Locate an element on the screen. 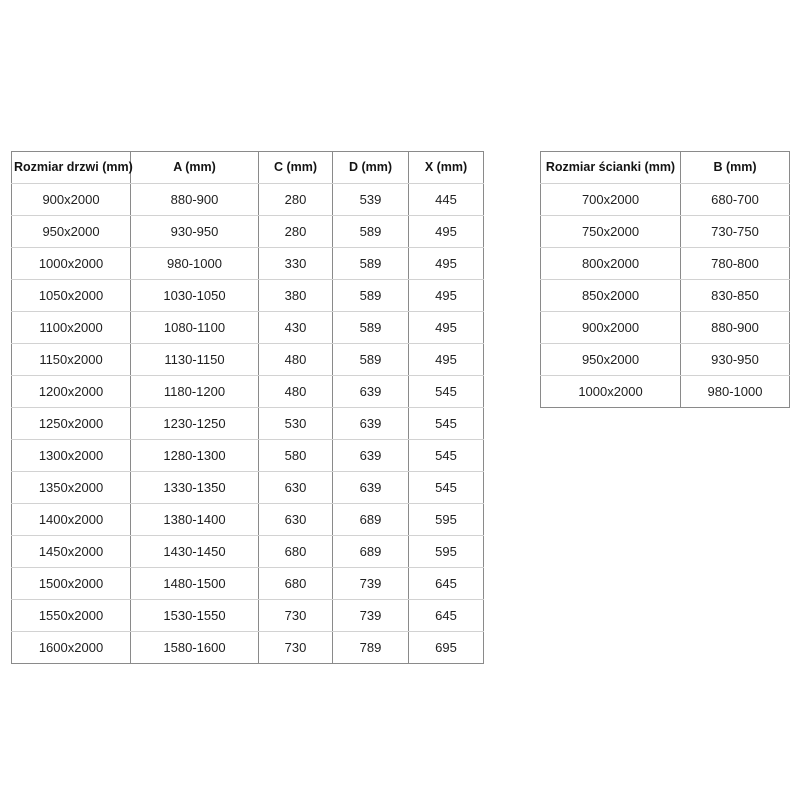 This screenshot has width=800, height=800. table-row: 1400x2000 1380-1400 630 689 595 is located at coordinates (247, 519).